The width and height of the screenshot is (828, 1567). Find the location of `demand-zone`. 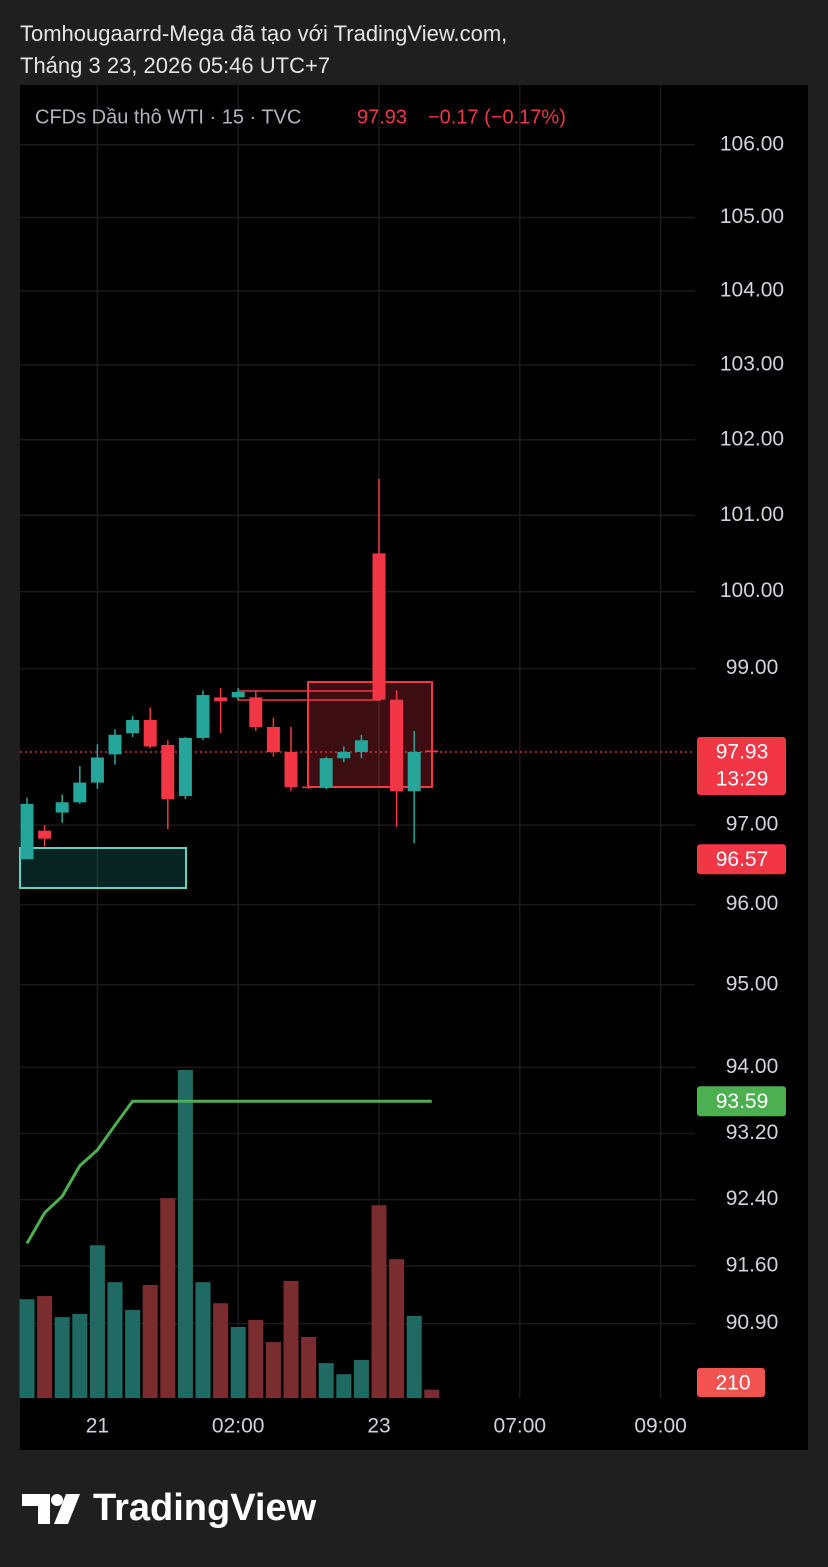

demand-zone is located at coordinates (103, 868).